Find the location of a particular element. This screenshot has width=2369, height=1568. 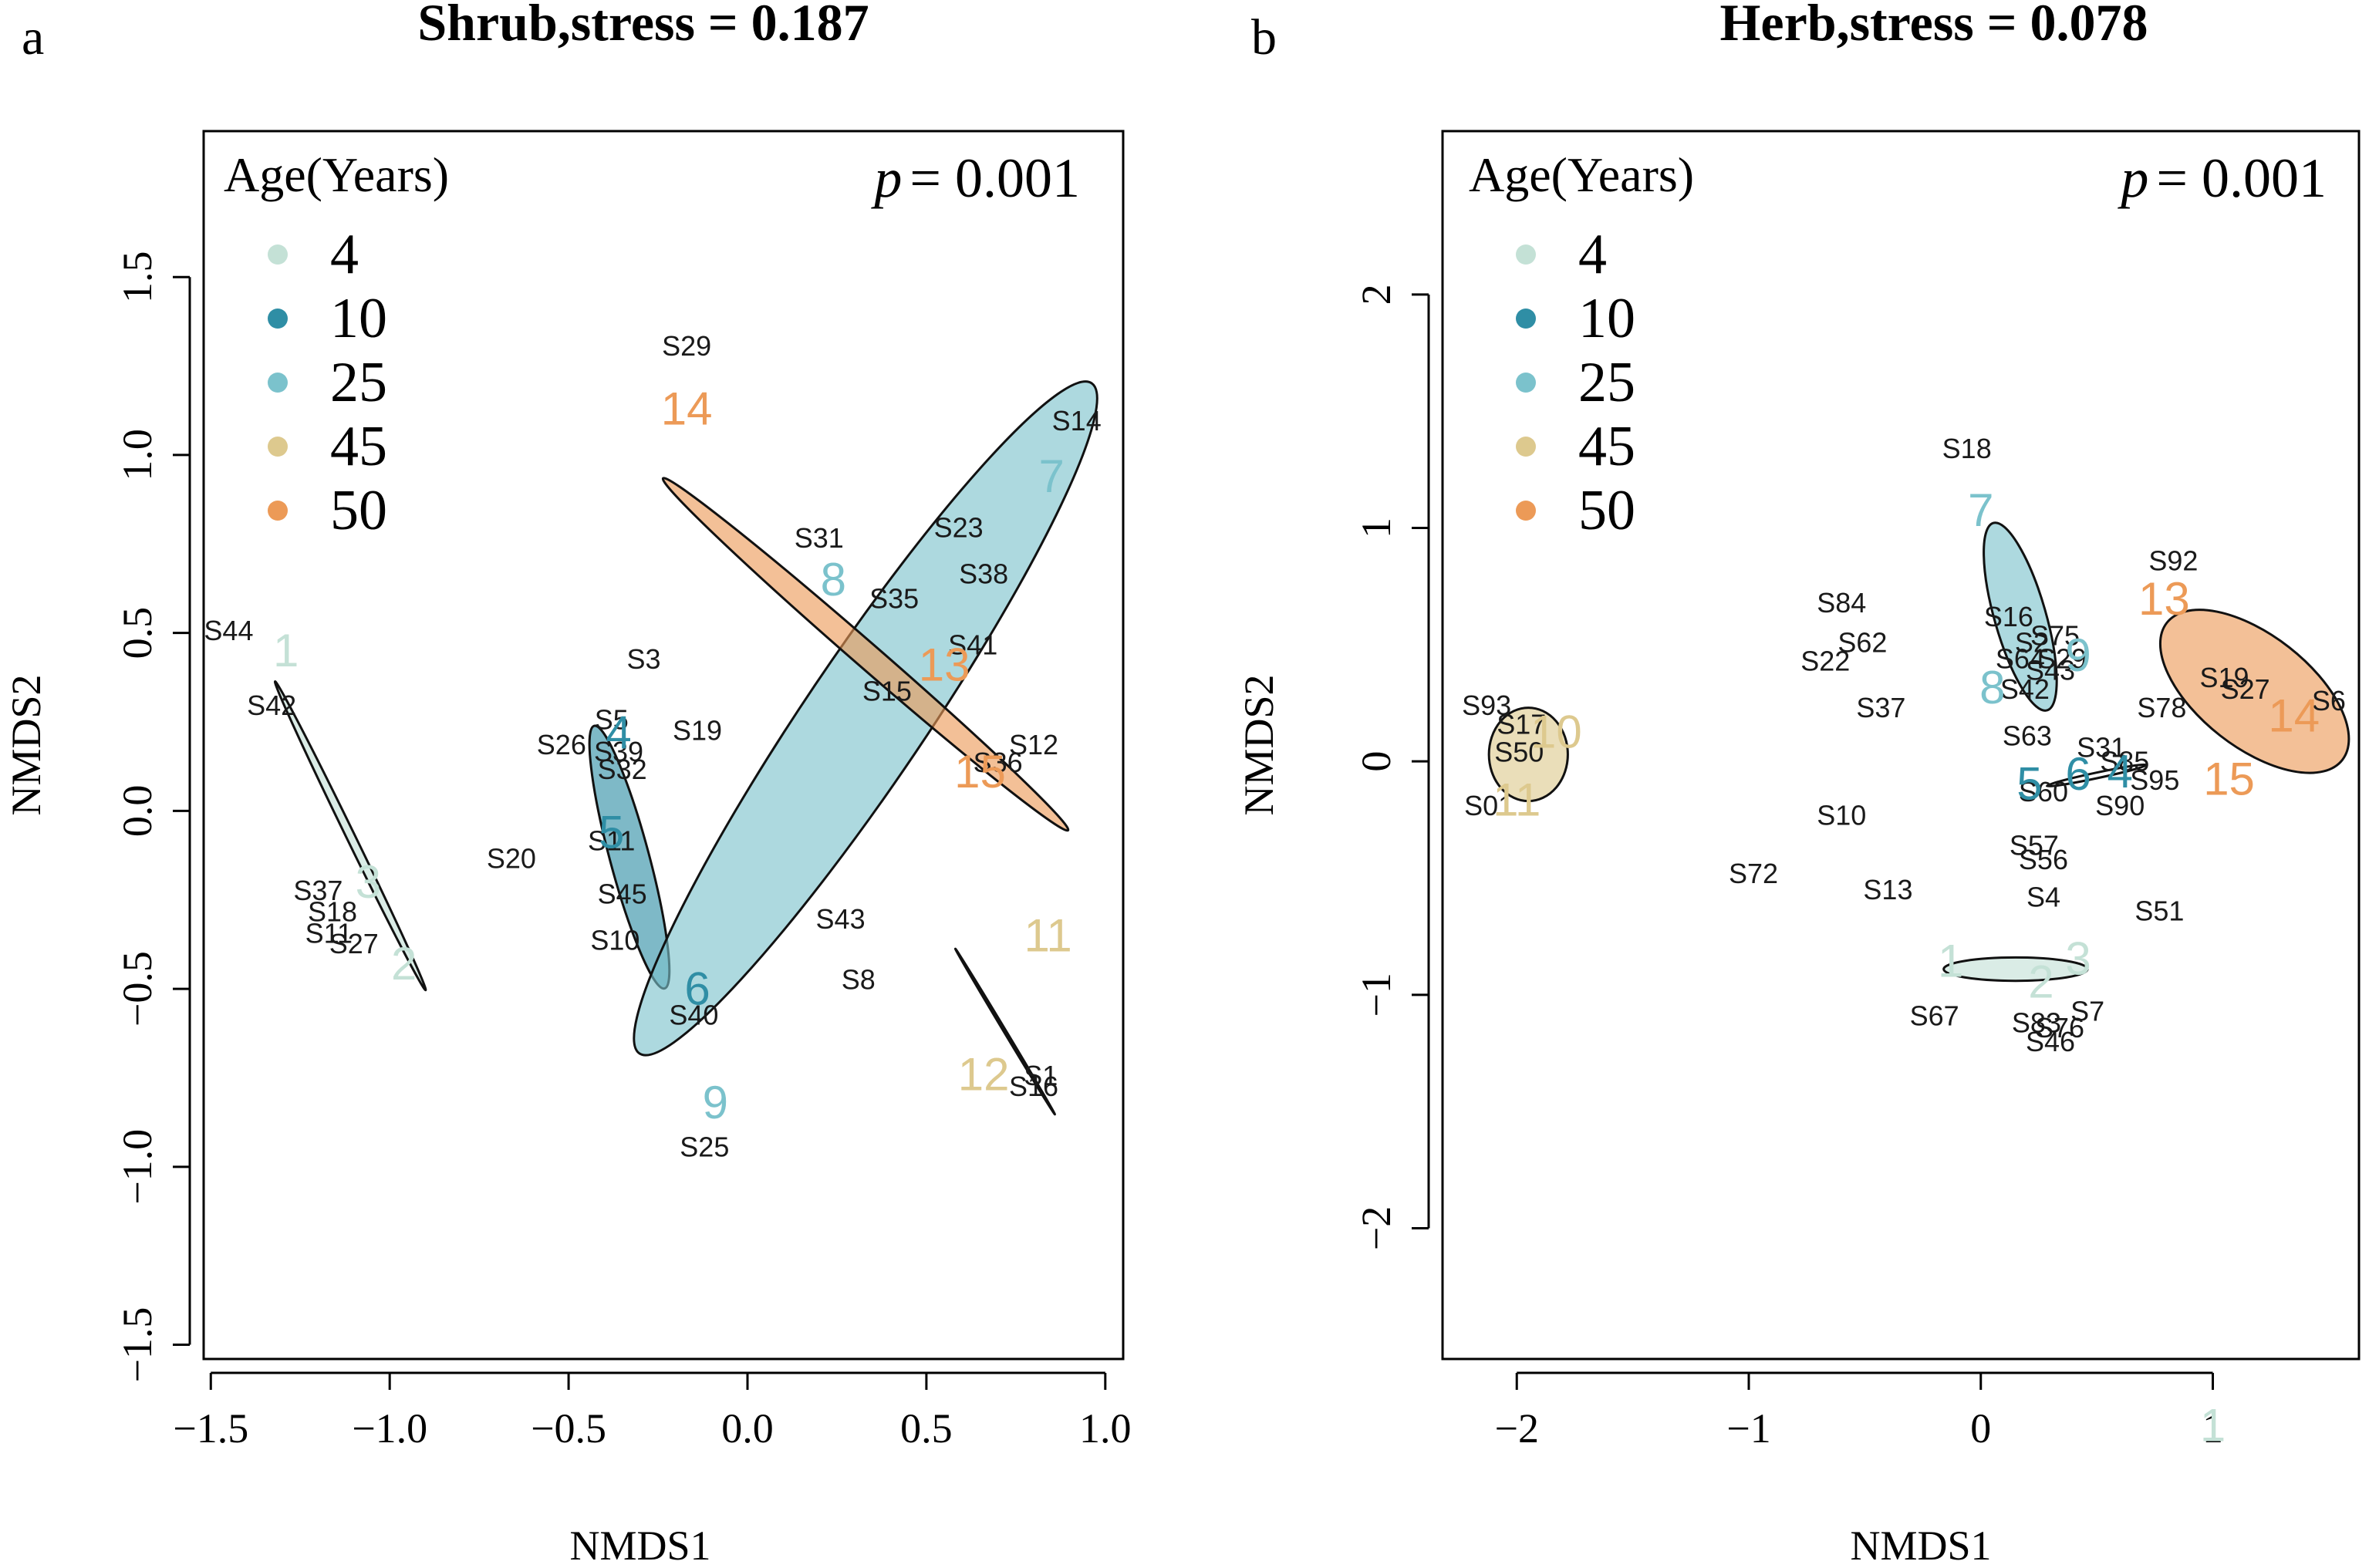

site-label: S75 is located at coordinates (2055, 635).